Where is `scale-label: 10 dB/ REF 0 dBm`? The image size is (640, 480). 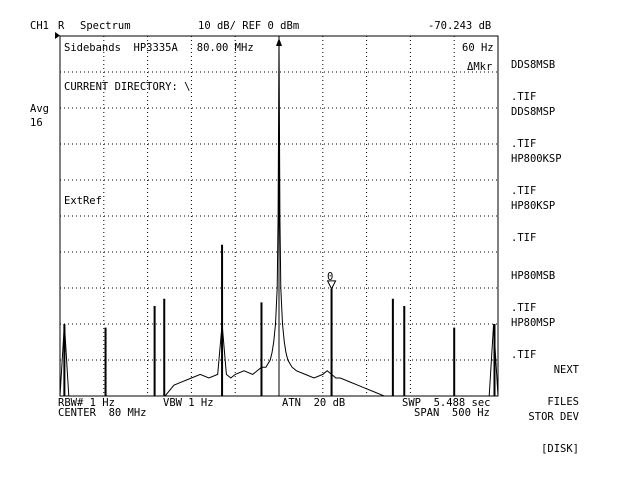
scale-label: 10 dB/ REF 0 dBm is located at coordinates (249, 26).